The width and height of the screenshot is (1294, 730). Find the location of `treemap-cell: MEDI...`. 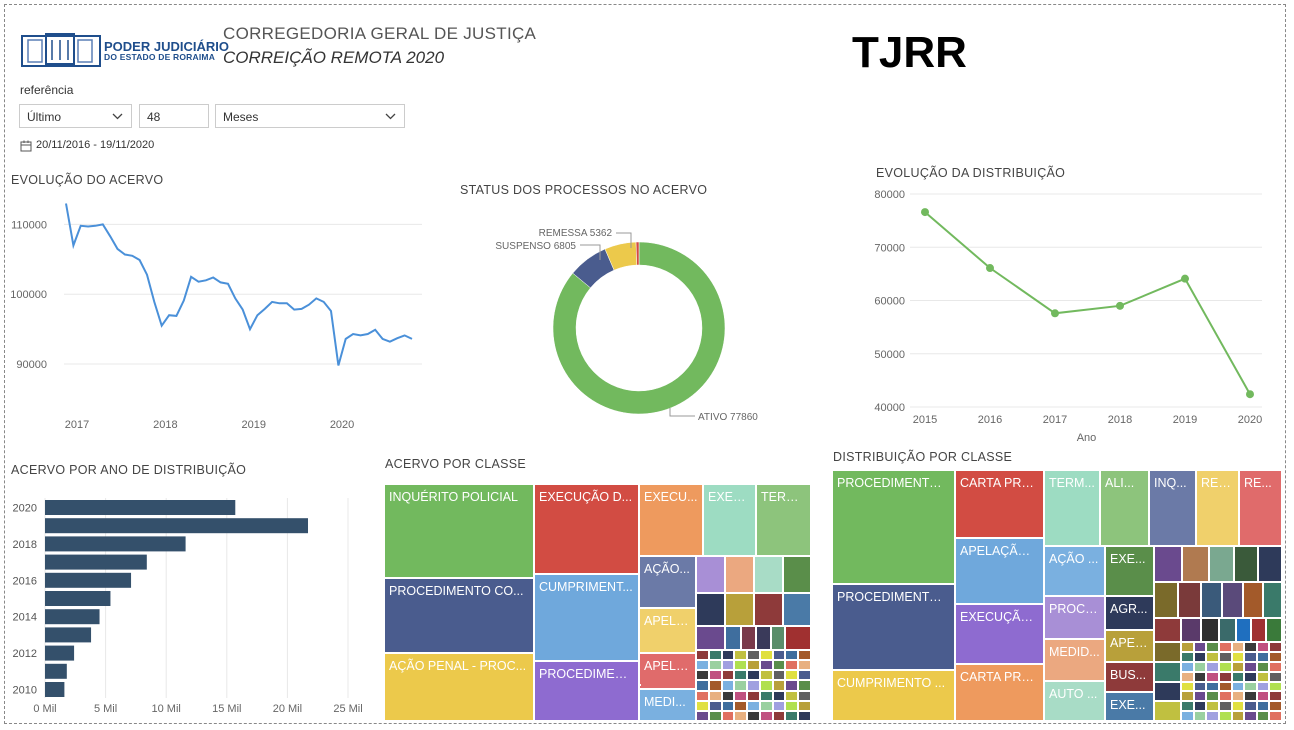

treemap-cell: MEDI... is located at coordinates (667, 705).